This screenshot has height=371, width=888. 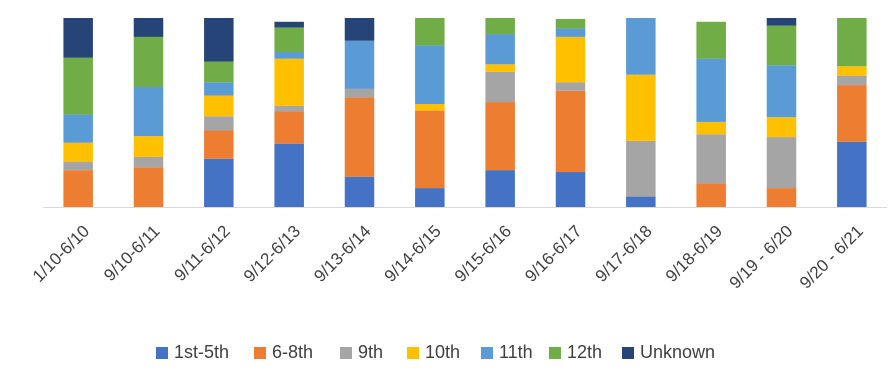 I want to click on legend: 1st-5th 6-8th 9th 10th 11th 12th Unknown, so click(x=435, y=352).